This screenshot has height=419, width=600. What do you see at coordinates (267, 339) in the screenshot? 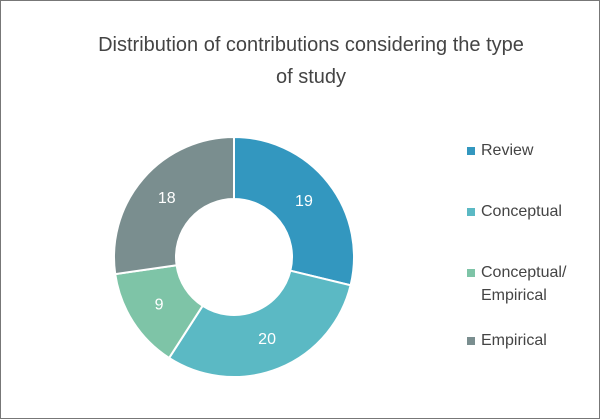
I see `data-label: 20` at bounding box center [267, 339].